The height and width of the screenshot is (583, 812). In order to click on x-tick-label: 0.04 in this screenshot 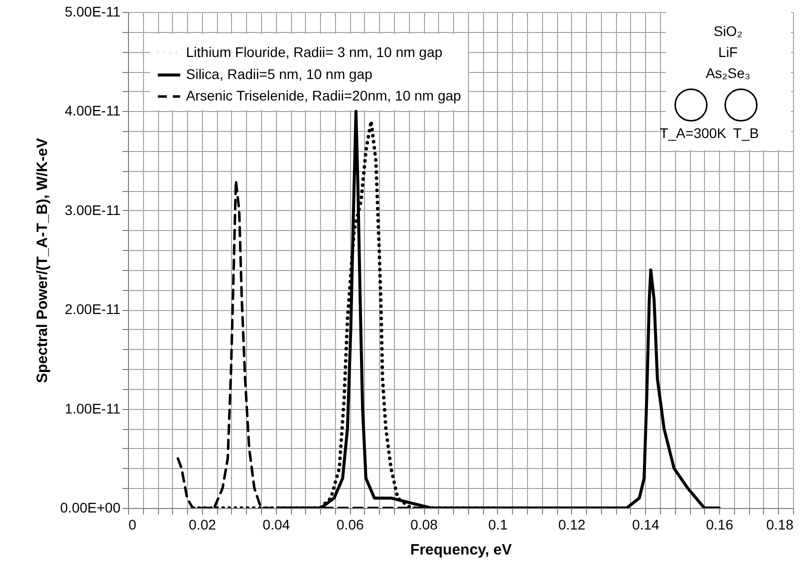, I will do `click(276, 524)`.